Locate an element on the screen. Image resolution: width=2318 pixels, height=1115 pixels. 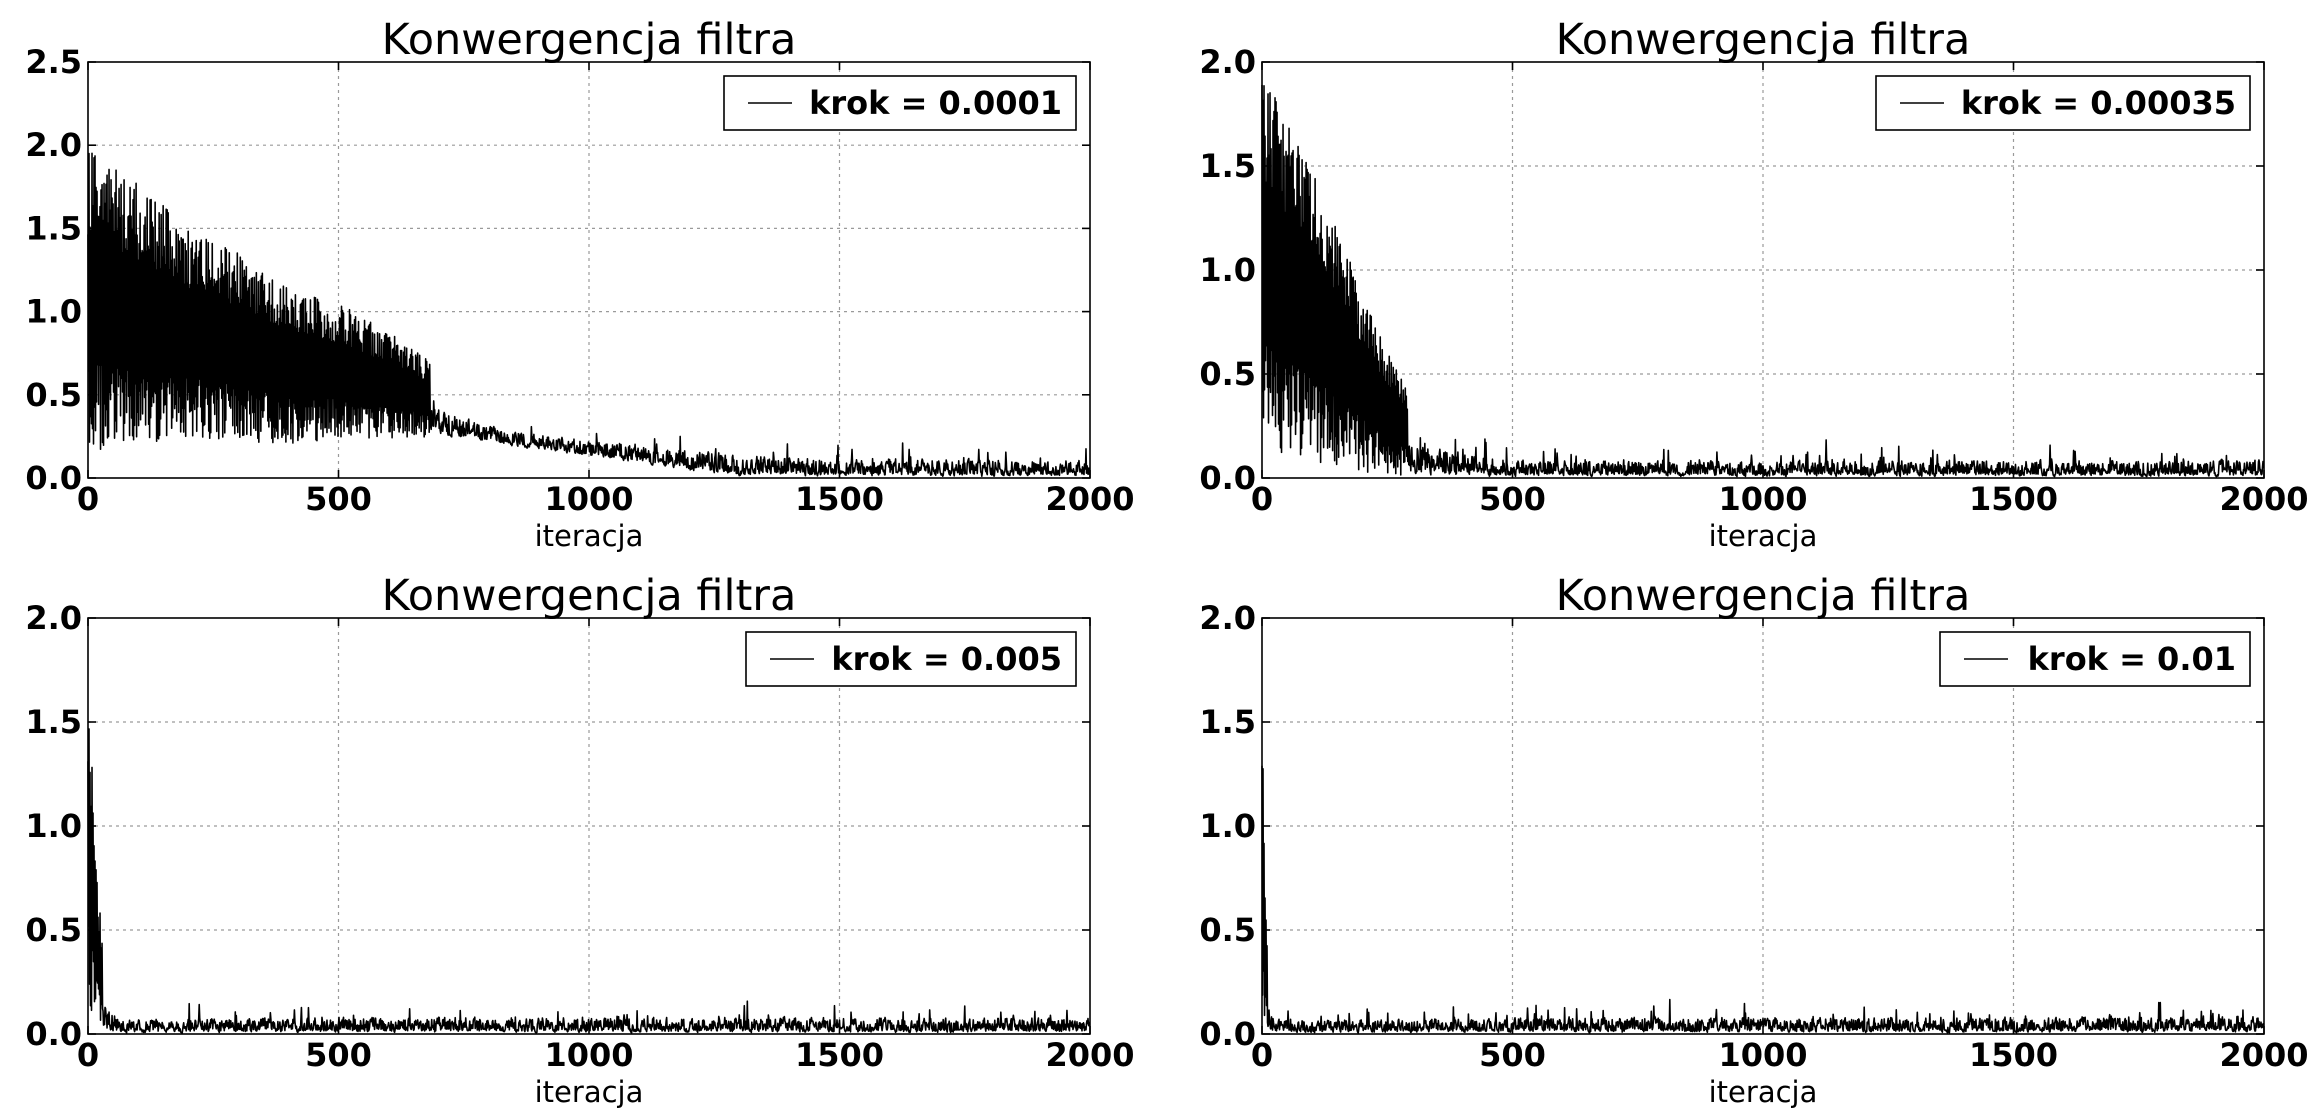
legend: krok = 0.00035 is located at coordinates (2063, 103).